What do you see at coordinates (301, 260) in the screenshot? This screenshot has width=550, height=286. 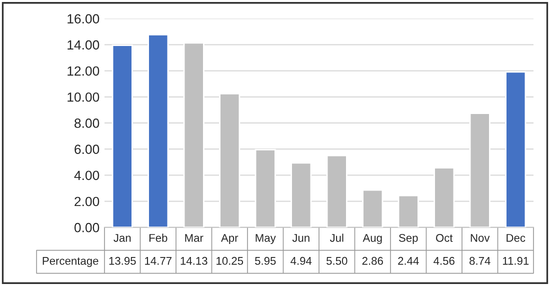 I see `data-label: 4.94` at bounding box center [301, 260].